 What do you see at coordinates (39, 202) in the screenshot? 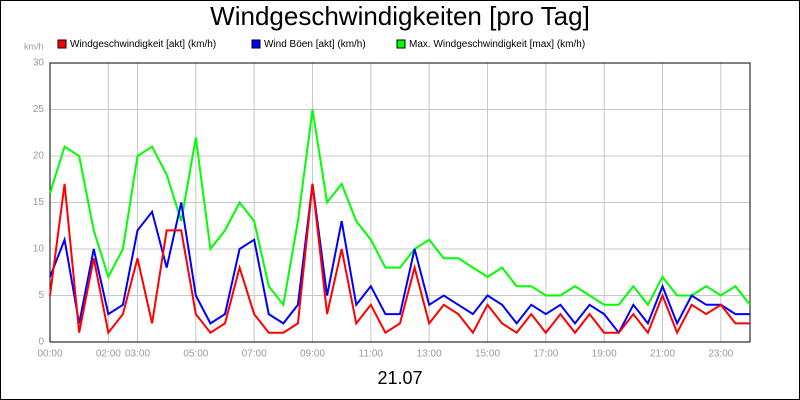
I see `y-tick-label: 15` at bounding box center [39, 202].